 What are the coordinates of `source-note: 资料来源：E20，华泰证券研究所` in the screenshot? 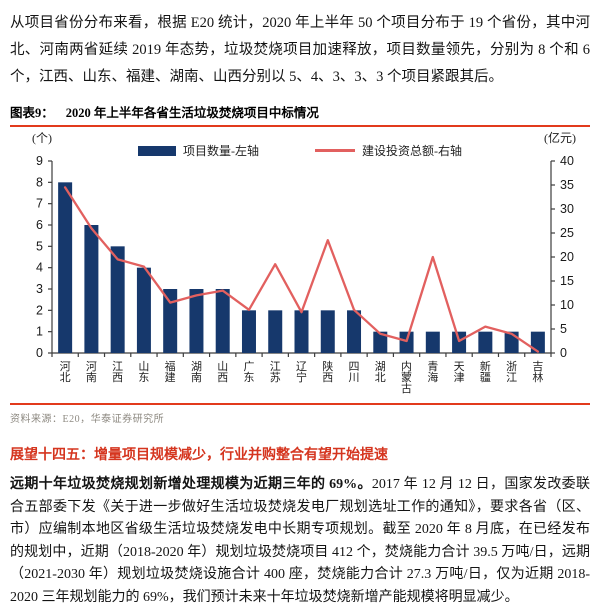 It's located at (87, 419).